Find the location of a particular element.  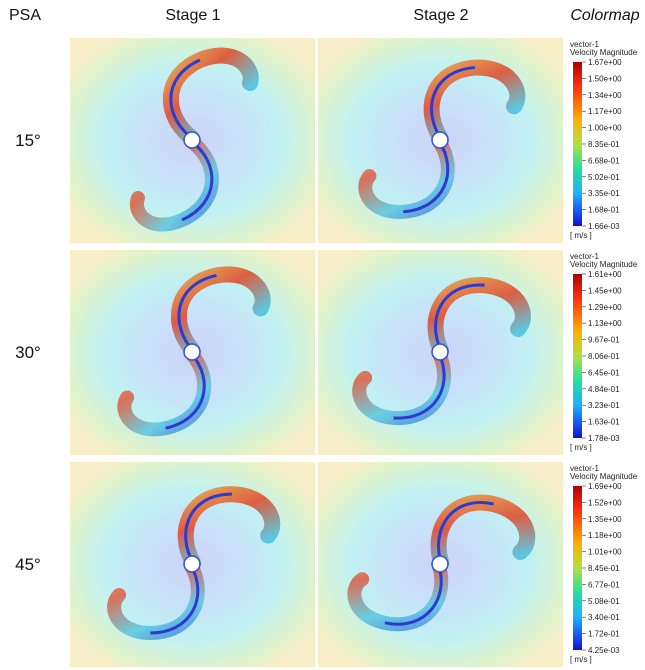

colorbar-label: 1.17e+00 is located at coordinates (605, 111).